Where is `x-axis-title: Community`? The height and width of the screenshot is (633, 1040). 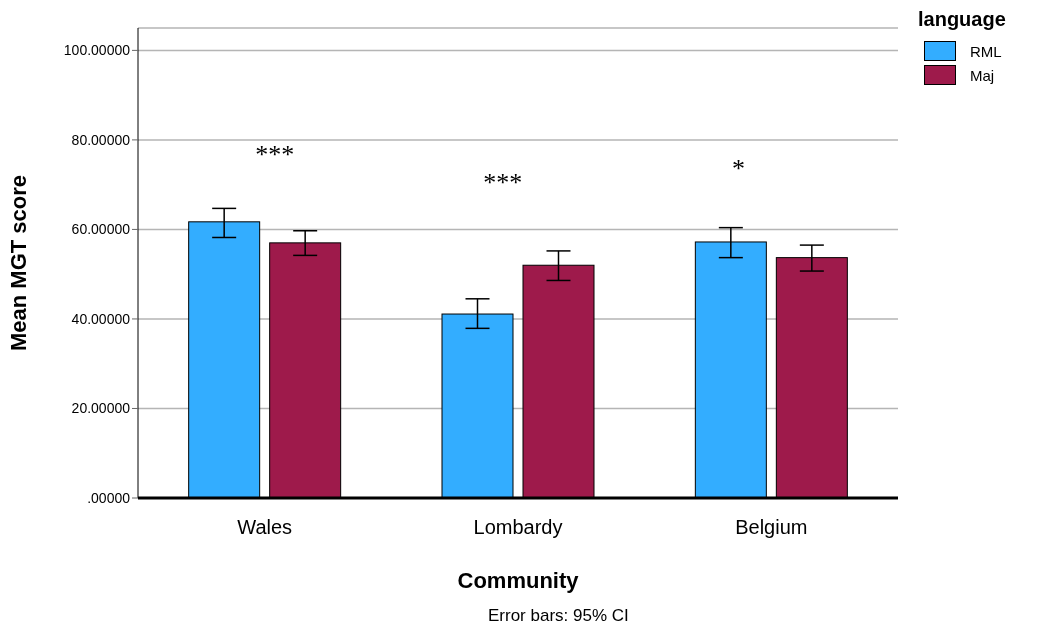 x-axis-title: Community is located at coordinates (518, 580).